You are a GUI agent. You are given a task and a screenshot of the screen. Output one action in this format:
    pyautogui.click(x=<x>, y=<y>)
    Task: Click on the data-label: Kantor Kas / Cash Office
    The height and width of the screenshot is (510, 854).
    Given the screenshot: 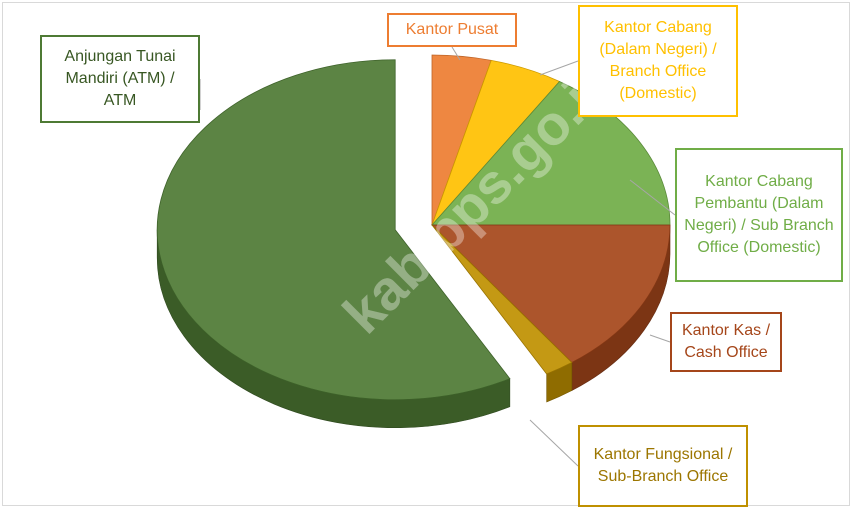 What is the action you would take?
    pyautogui.click(x=726, y=342)
    